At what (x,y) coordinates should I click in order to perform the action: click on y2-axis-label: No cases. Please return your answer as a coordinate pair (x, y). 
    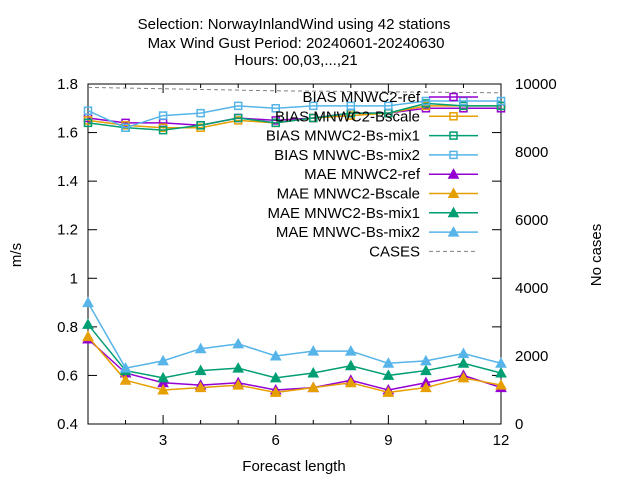
    Looking at the image, I should click on (596, 255).